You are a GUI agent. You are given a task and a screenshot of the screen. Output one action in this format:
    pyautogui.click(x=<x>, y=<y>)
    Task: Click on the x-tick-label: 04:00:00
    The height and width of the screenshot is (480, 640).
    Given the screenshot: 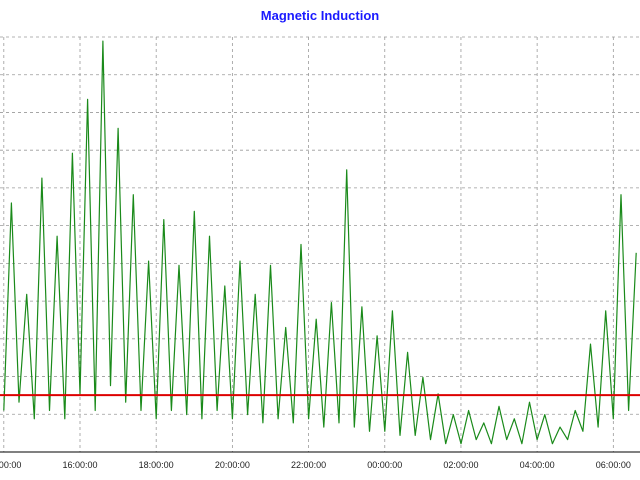 What is the action you would take?
    pyautogui.click(x=537, y=465)
    